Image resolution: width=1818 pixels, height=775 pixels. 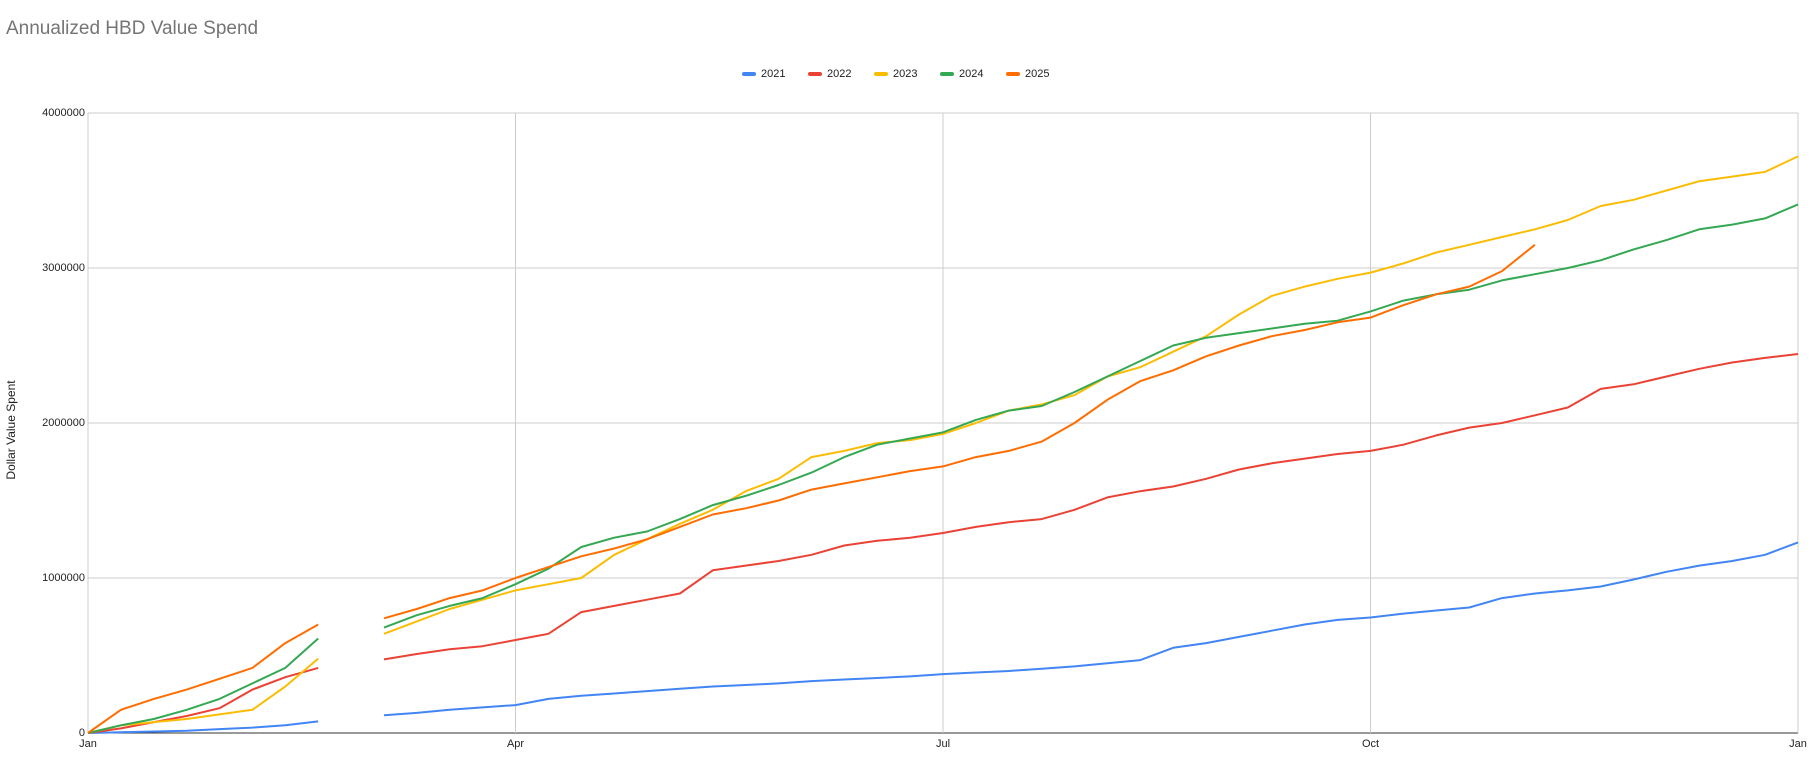 What do you see at coordinates (11, 430) in the screenshot?
I see `y-axis-label: Dollar Value Spent` at bounding box center [11, 430].